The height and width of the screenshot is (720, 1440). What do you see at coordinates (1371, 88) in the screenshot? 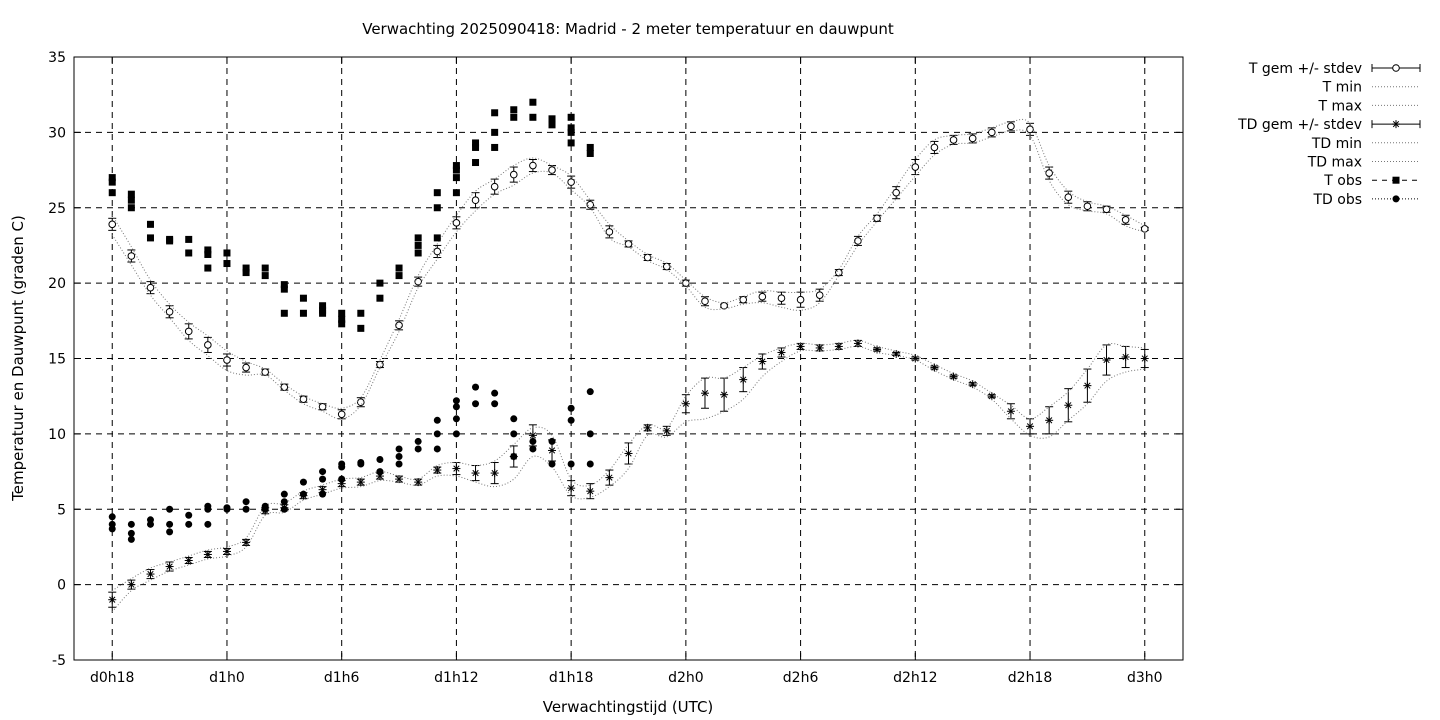
I see `legend-item: T min` at bounding box center [1371, 88].